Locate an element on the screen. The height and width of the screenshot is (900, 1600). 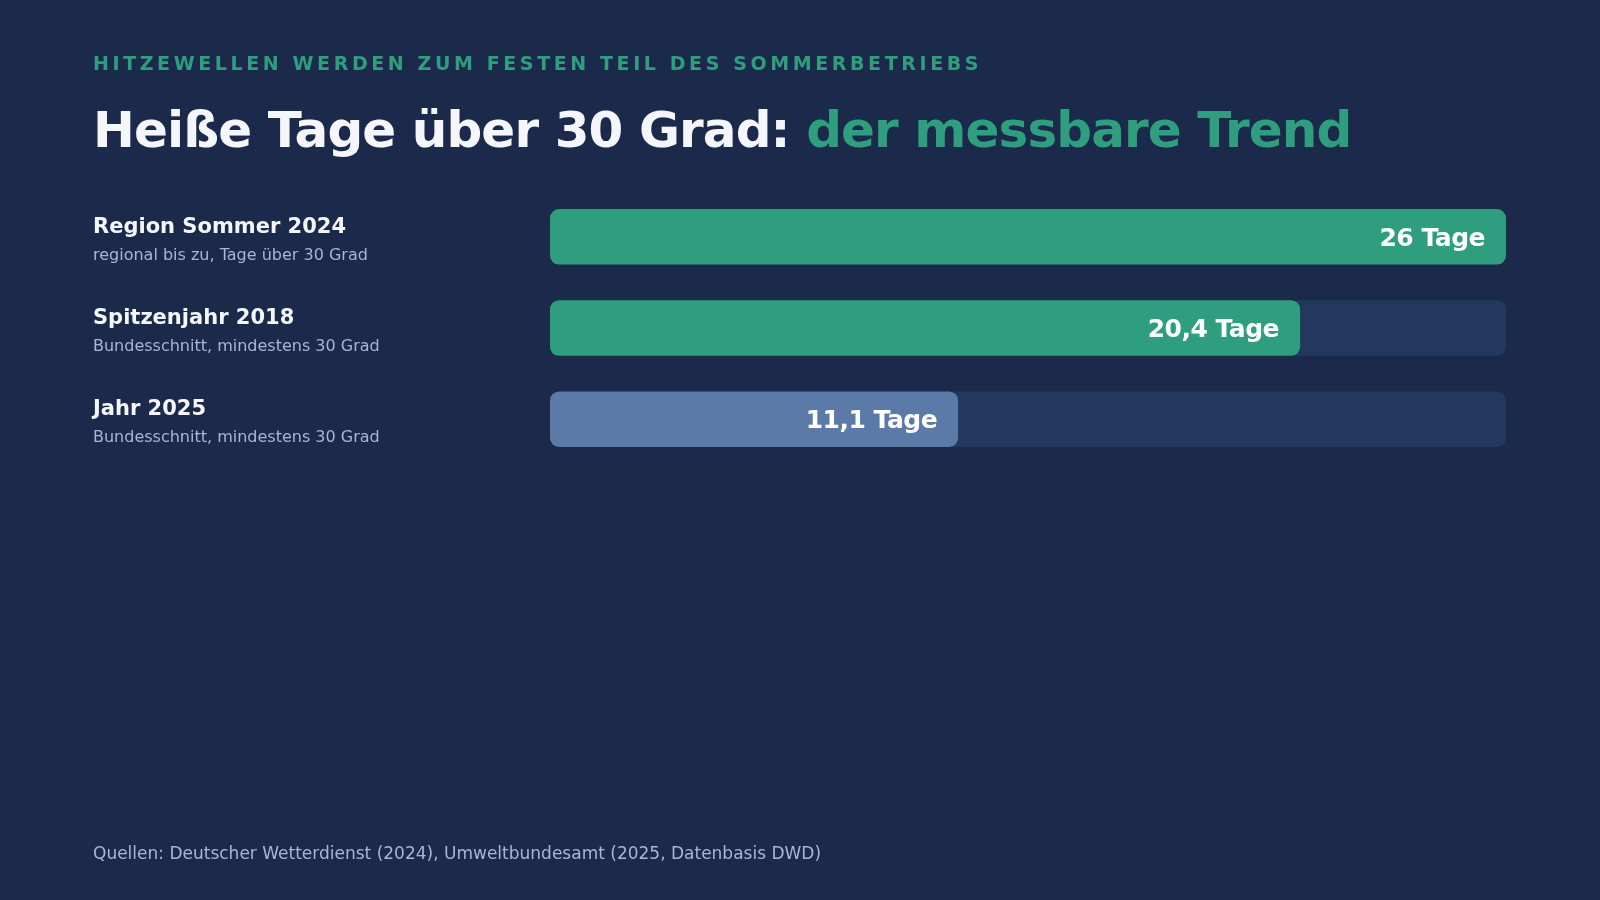
data-label: 20,4 Tage is located at coordinates (1213, 328).